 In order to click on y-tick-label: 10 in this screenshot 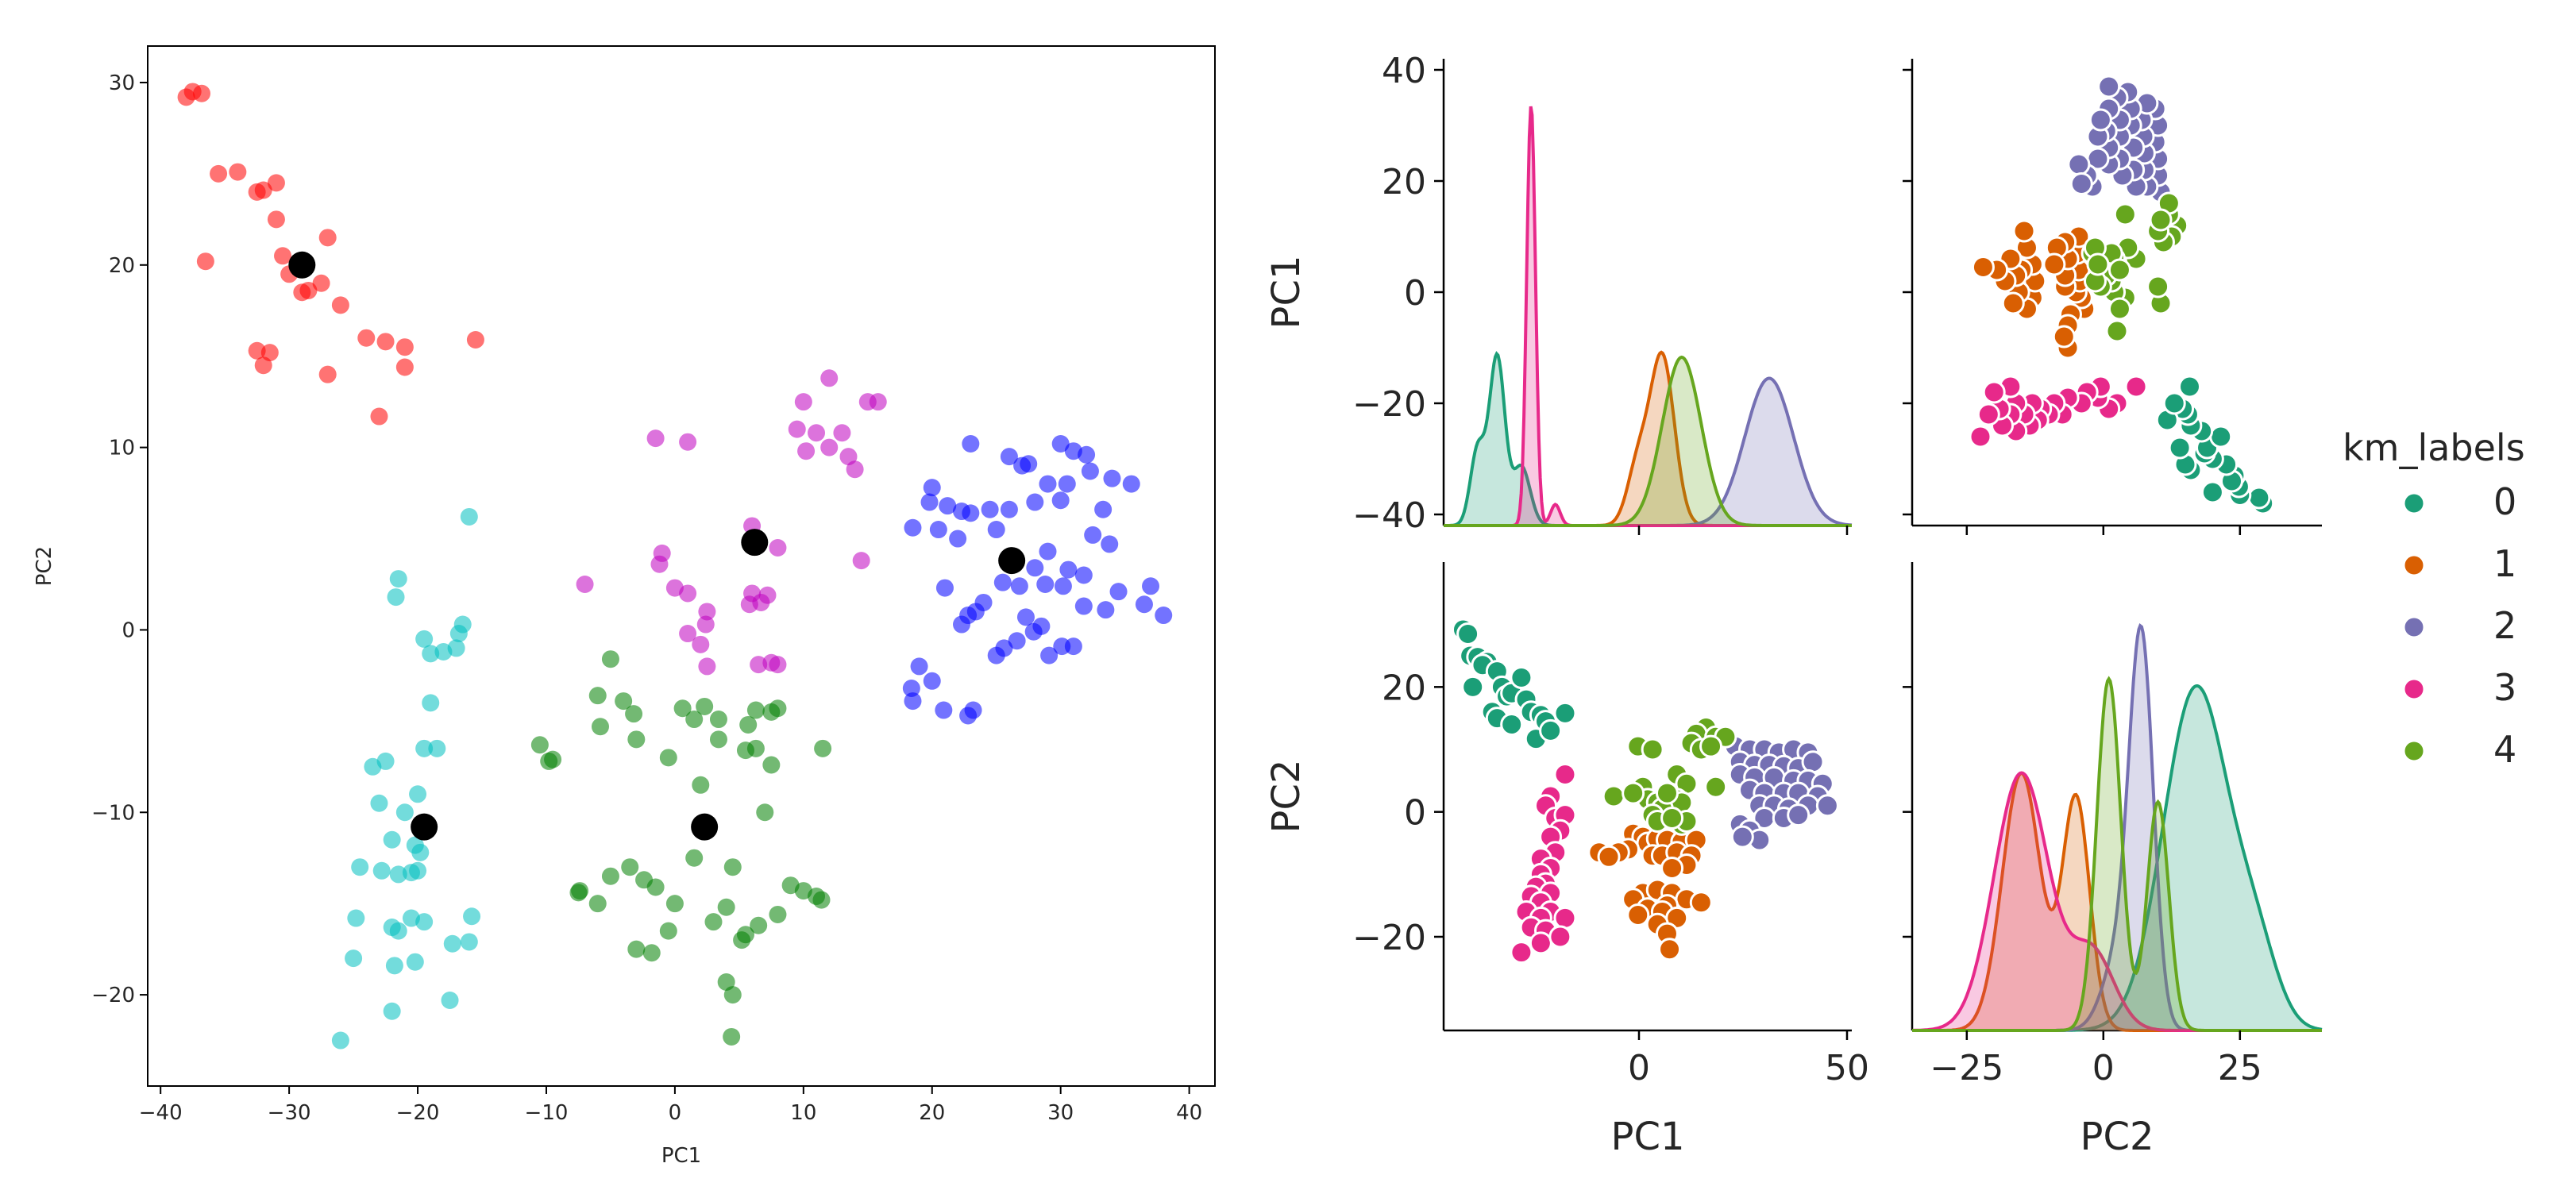, I will do `click(122, 448)`.